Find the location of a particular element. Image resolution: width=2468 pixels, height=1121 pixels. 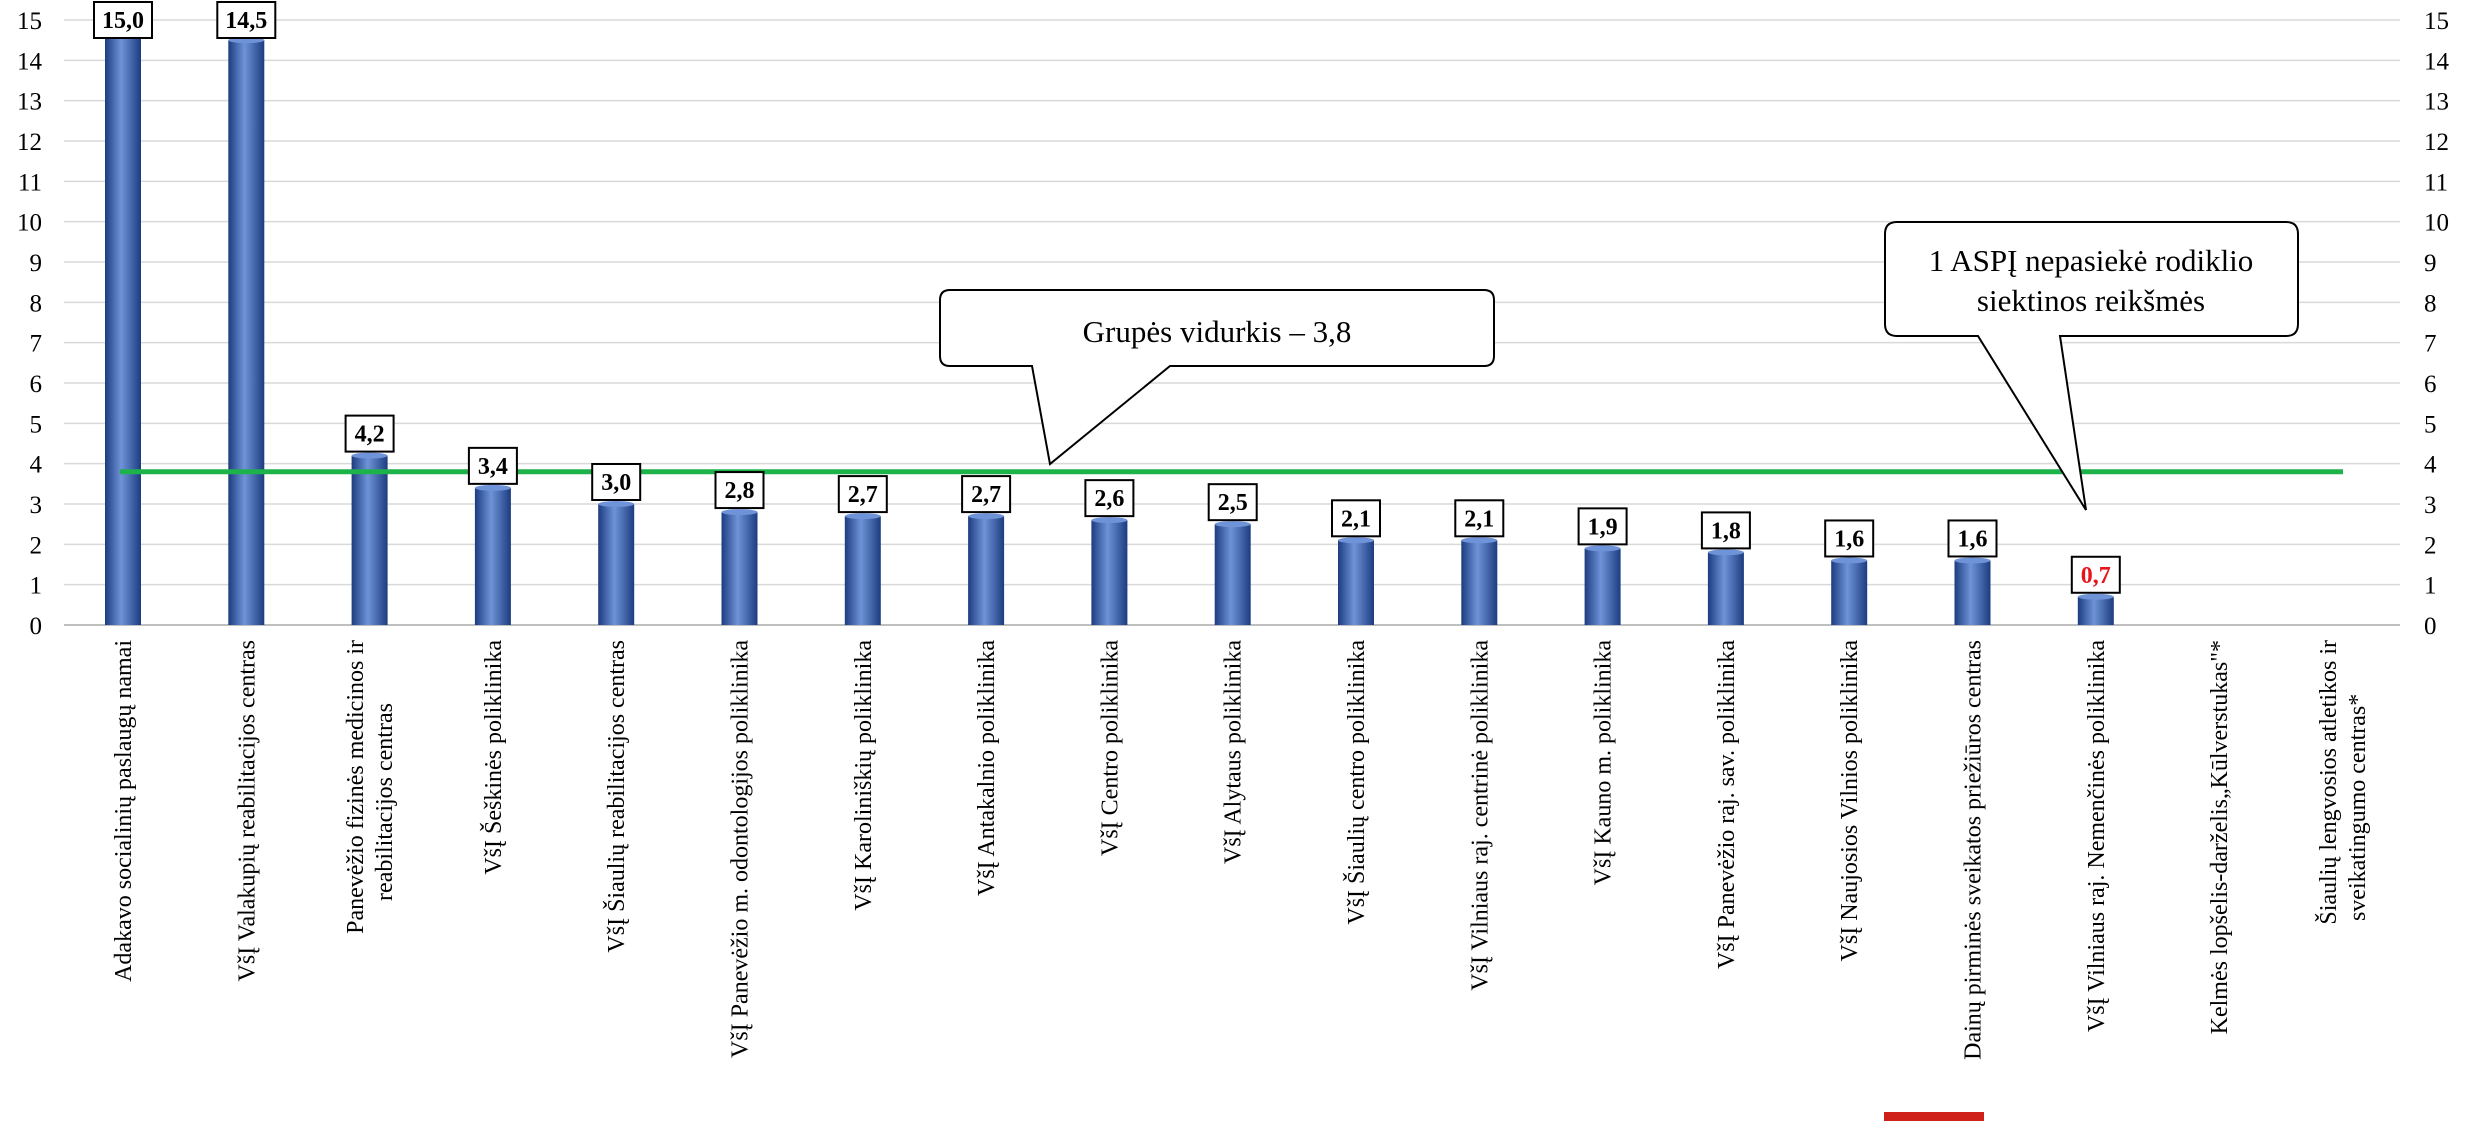

y-tick-label-right: 13 is located at coordinates (2436, 102).